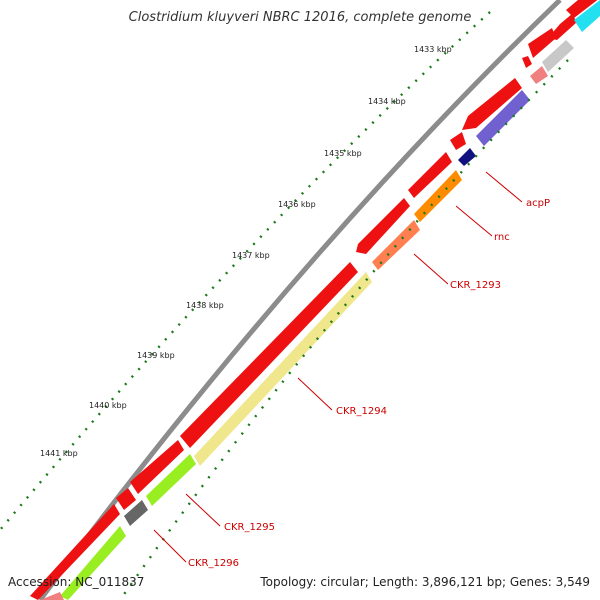 This screenshot has width=600, height=600. I want to click on cyan-feature, so click(587, 16).